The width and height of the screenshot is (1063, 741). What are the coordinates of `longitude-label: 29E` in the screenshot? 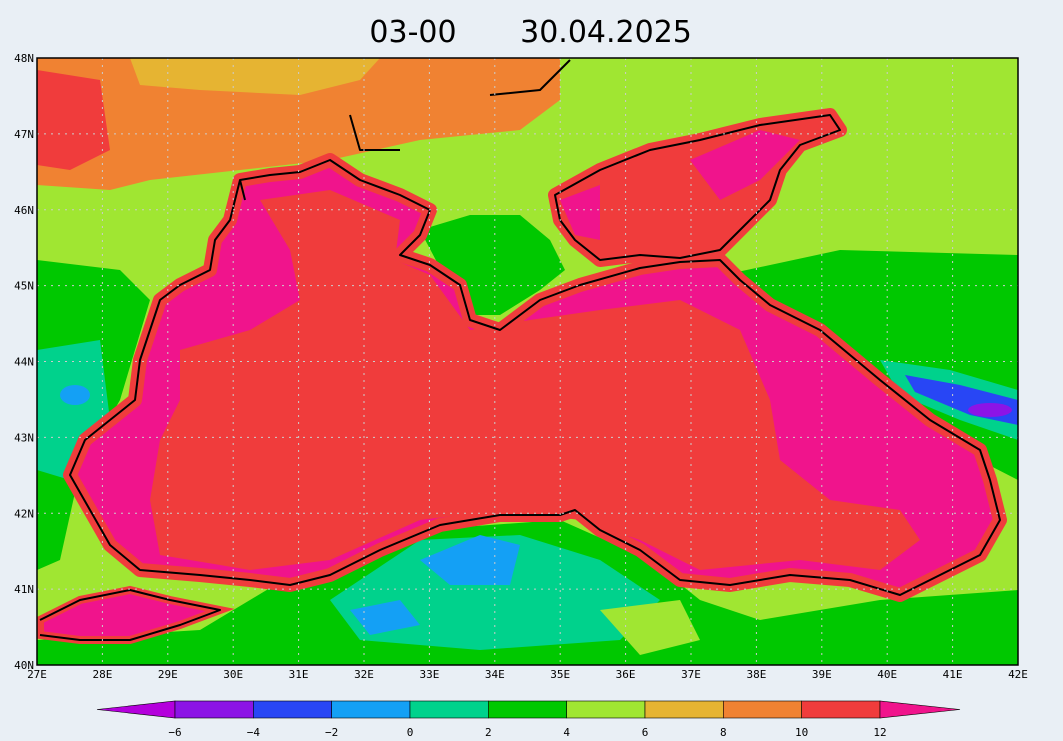 It's located at (168, 674).